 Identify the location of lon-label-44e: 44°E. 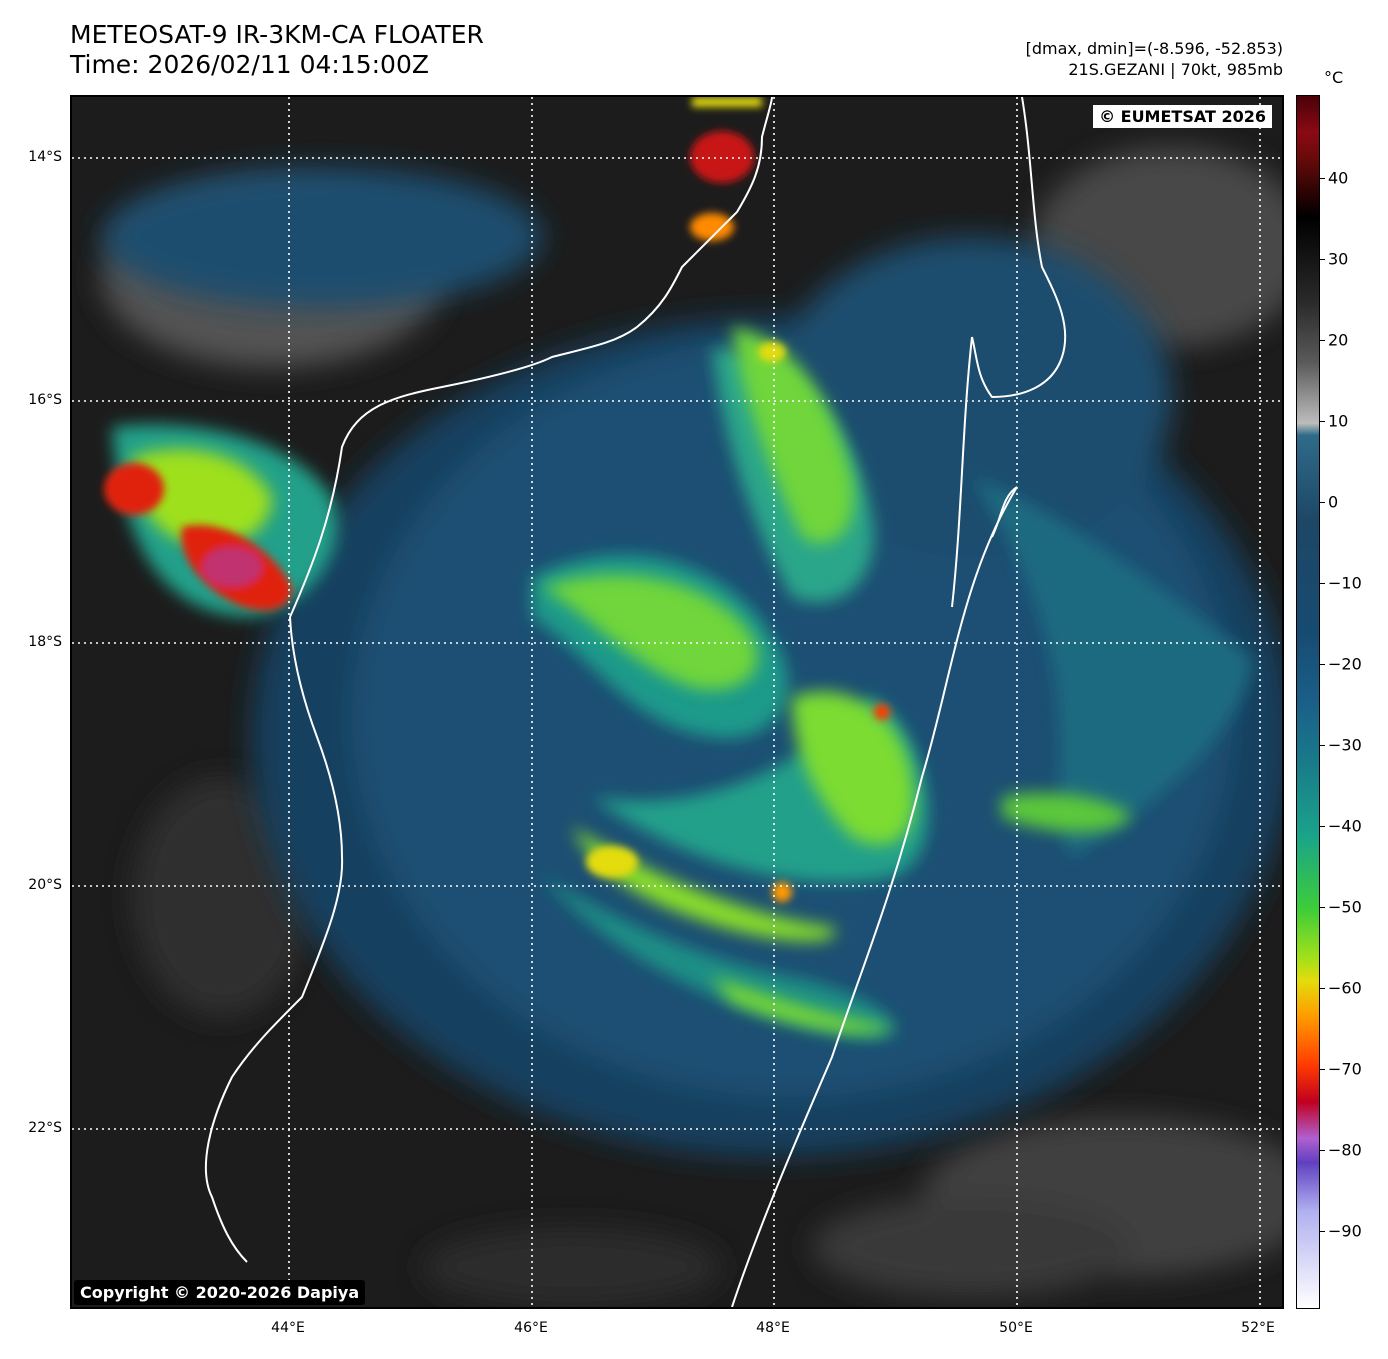
(288, 1328).